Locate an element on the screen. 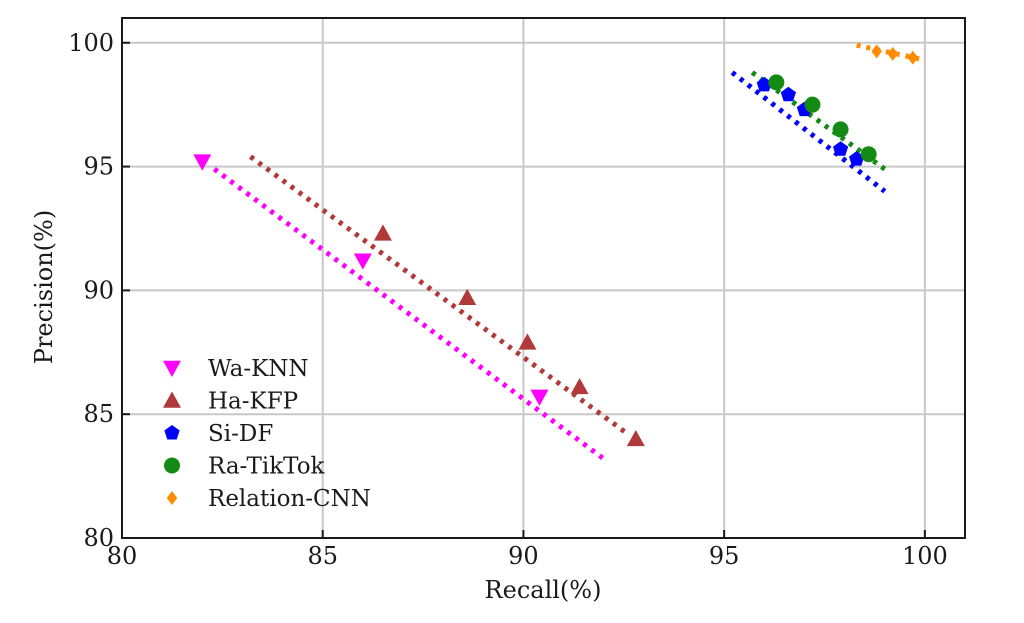  si-df-trend-line is located at coordinates (808, 132).